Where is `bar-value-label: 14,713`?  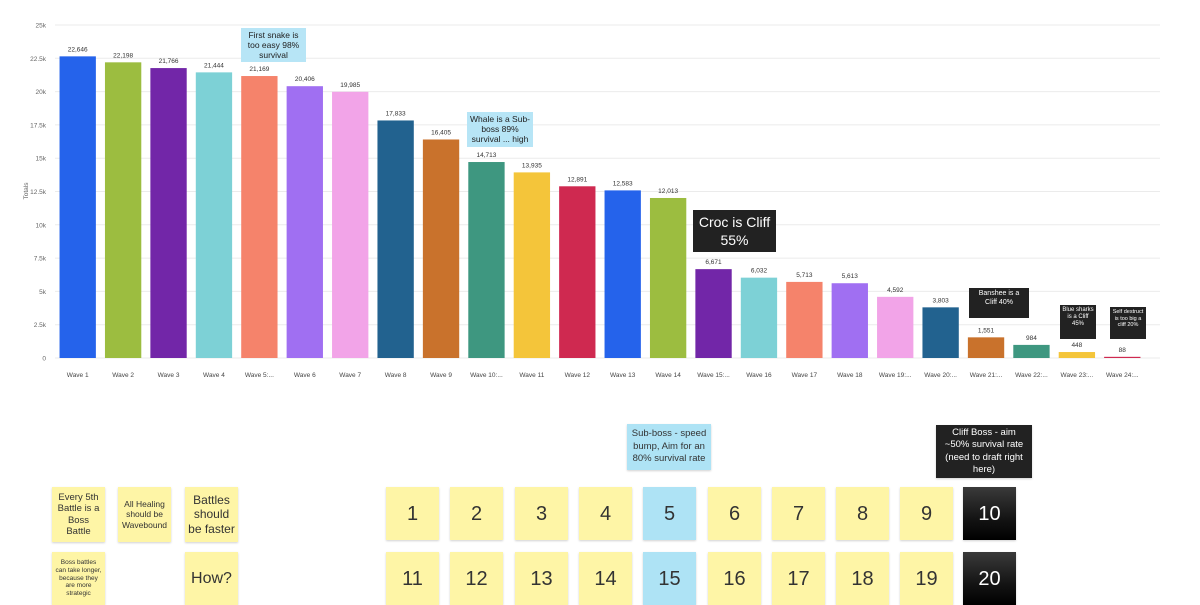
bar-value-label: 14,713 is located at coordinates (487, 155).